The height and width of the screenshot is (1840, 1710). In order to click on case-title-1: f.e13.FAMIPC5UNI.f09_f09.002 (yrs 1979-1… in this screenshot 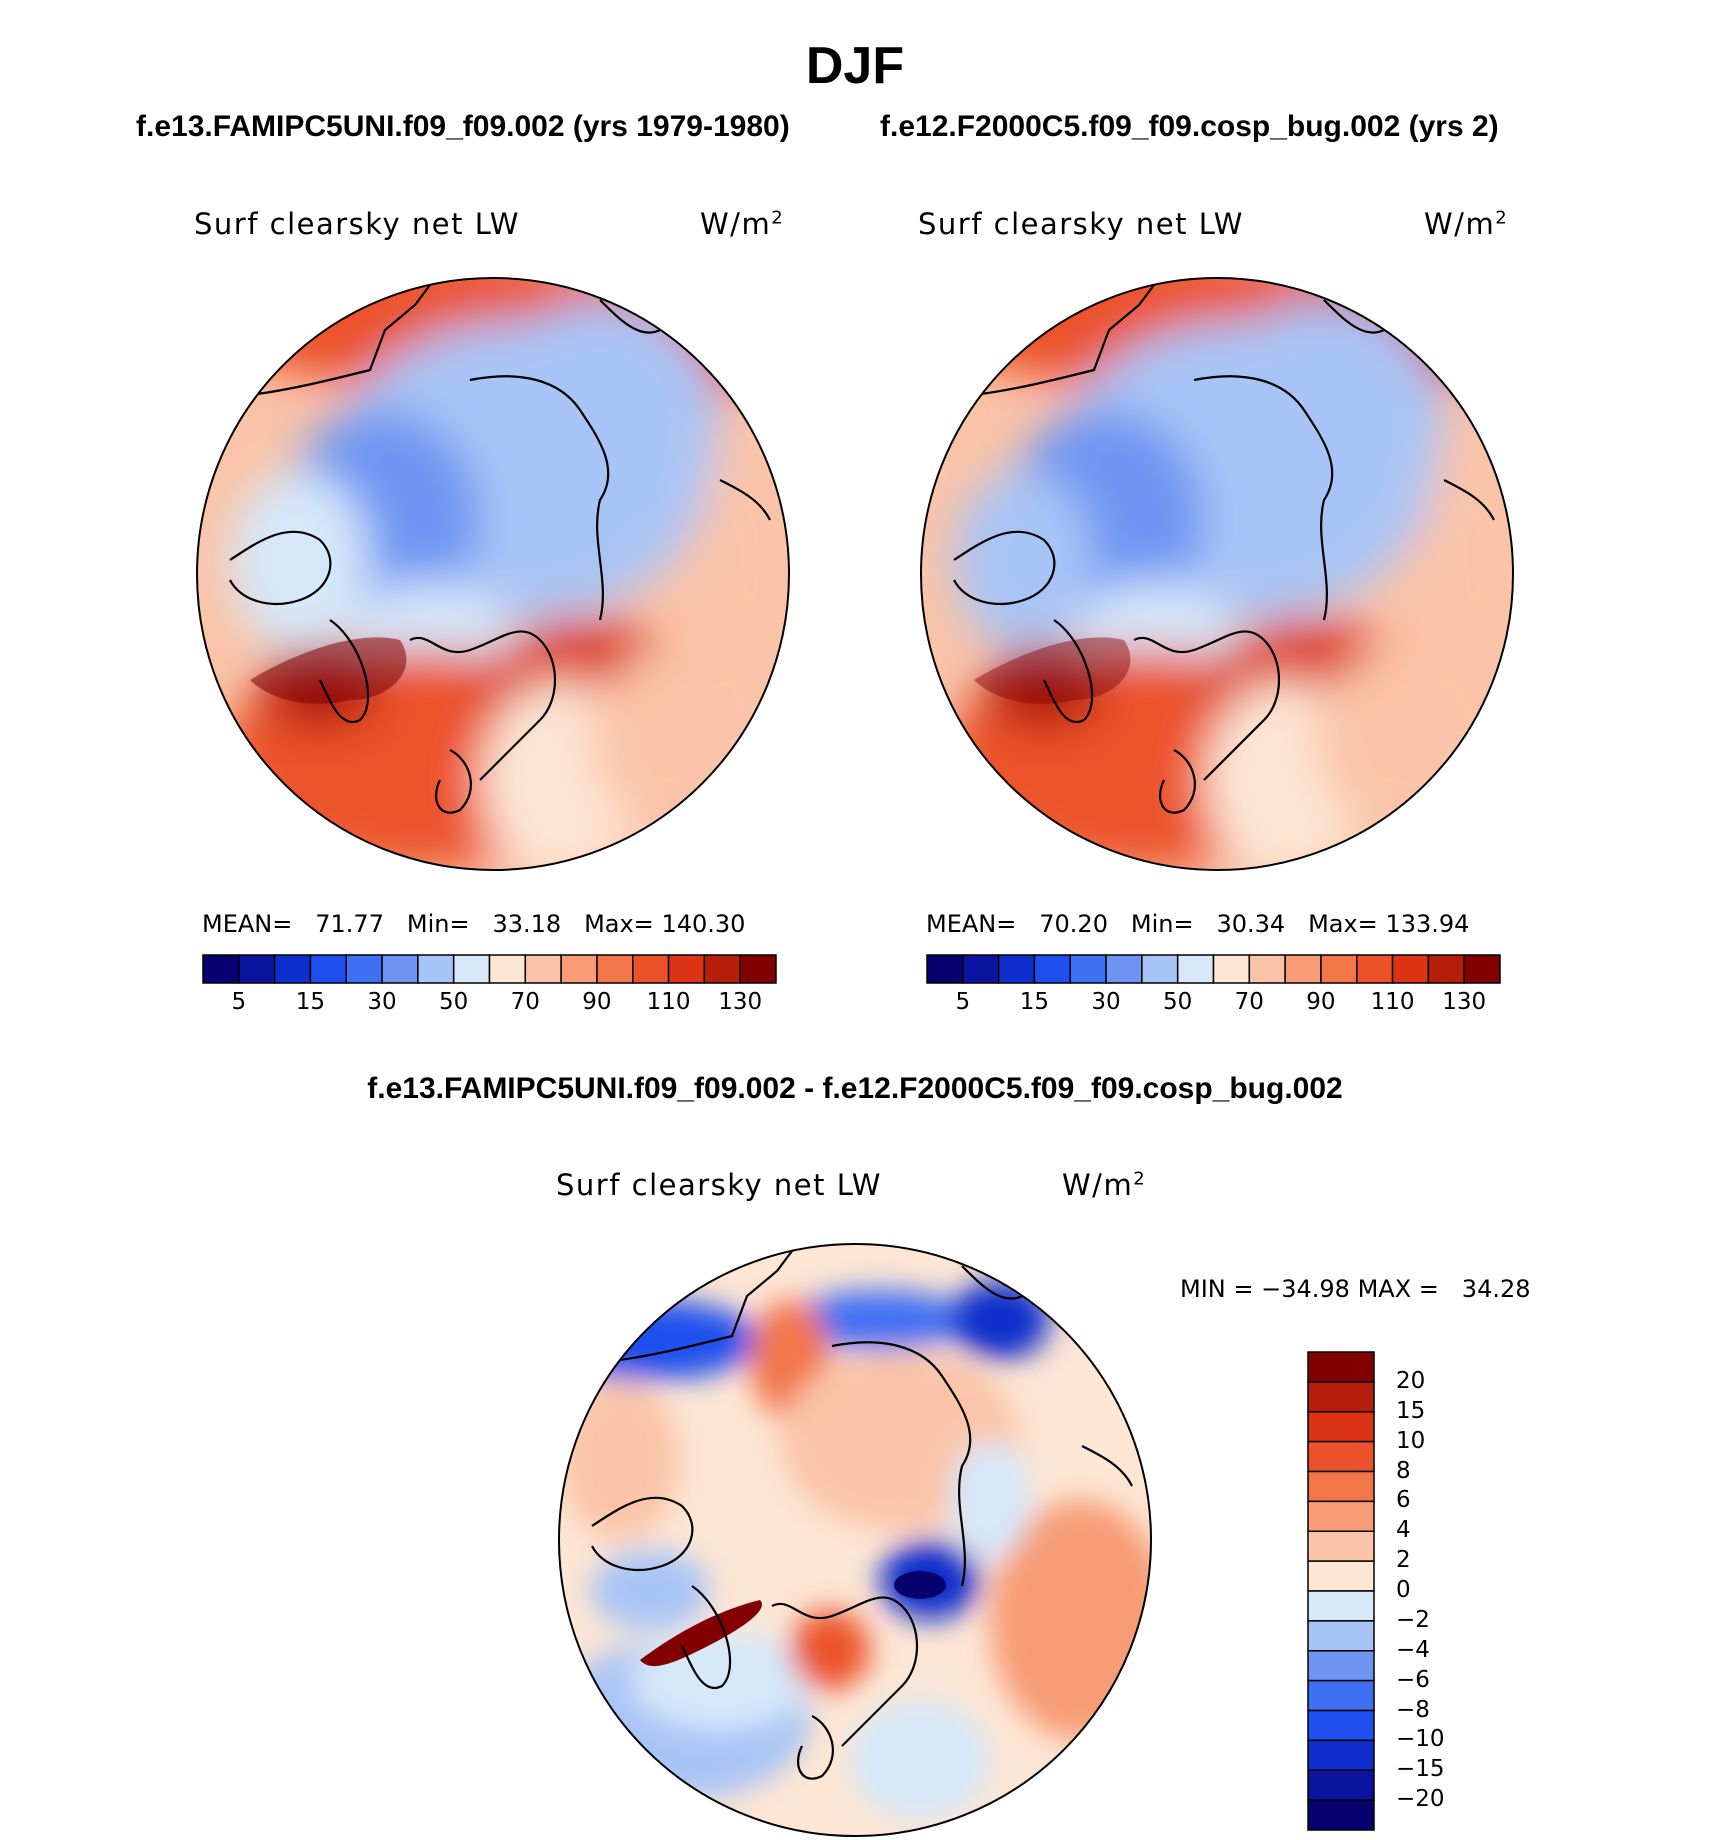, I will do `click(463, 126)`.